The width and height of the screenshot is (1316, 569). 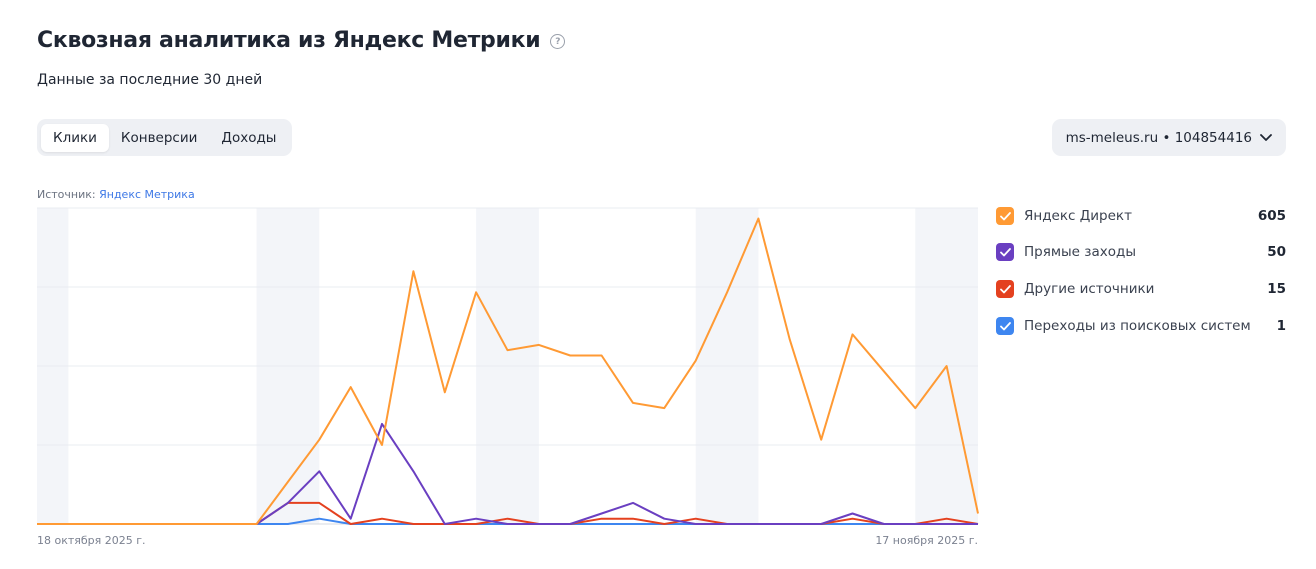 I want to click on legend-item-search-engines: Переходы из поисковых систем 1, so click(x=1141, y=326).